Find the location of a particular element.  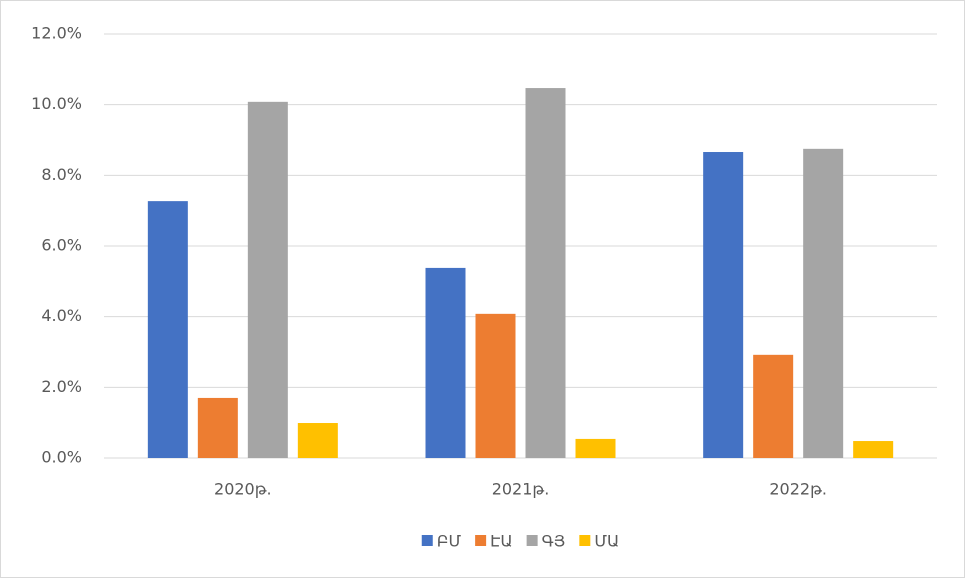

y-tick-label: 8.0% is located at coordinates (61, 174).